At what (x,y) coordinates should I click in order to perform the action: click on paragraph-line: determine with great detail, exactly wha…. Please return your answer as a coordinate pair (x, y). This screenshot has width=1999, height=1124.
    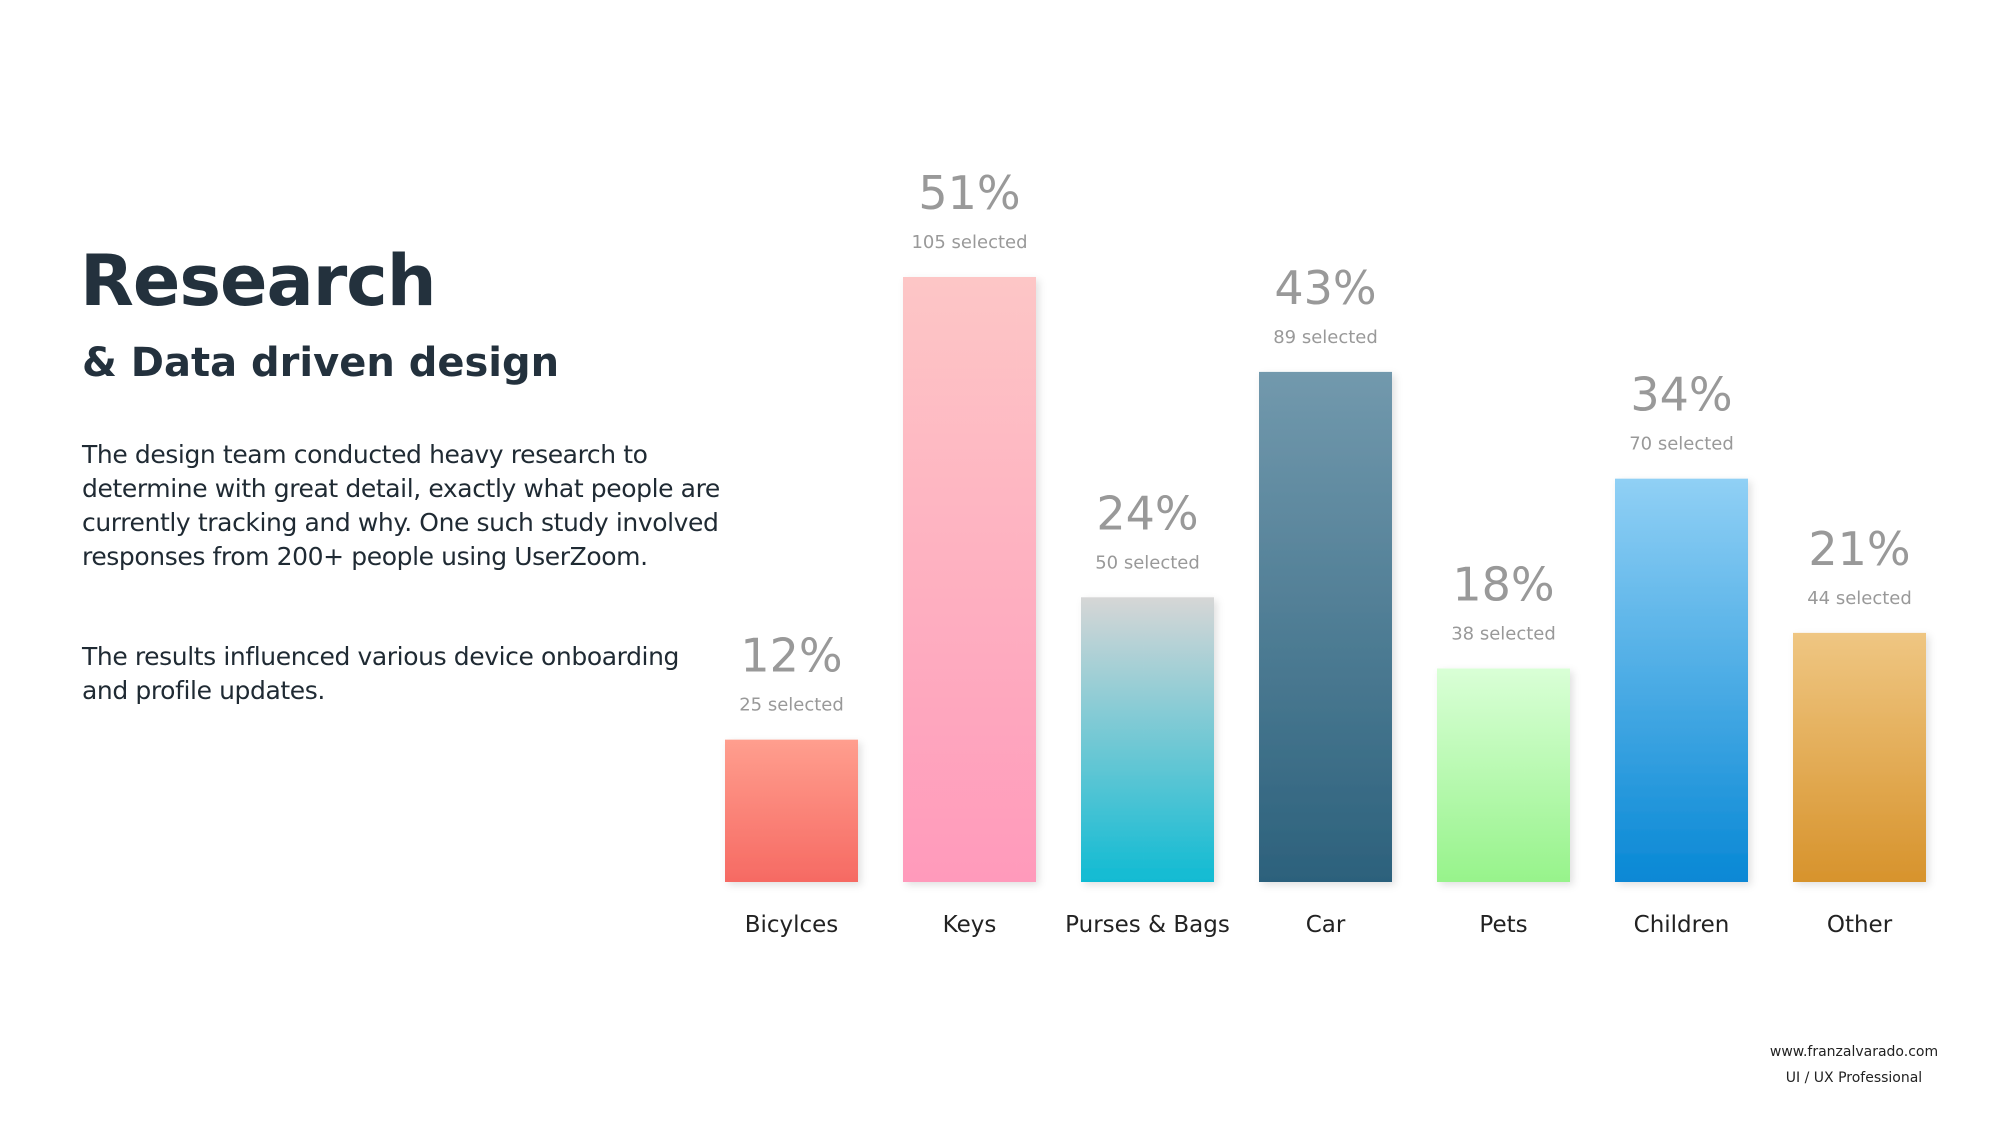
    Looking at the image, I should click on (401, 488).